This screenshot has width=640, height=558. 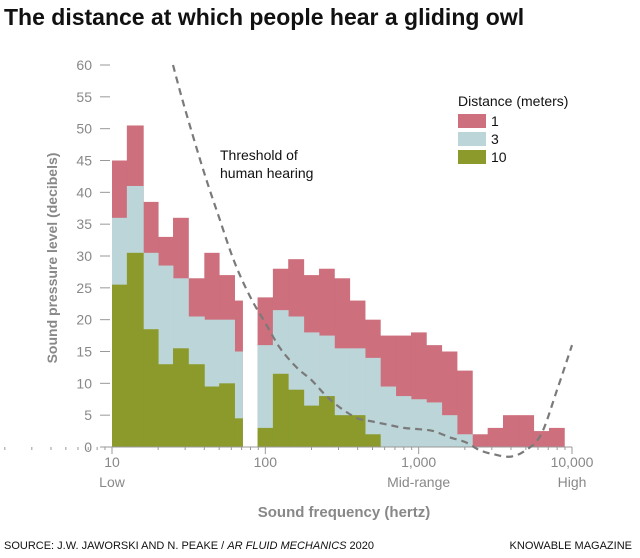 What do you see at coordinates (84, 65) in the screenshot?
I see `y-tick-label-60: 60` at bounding box center [84, 65].